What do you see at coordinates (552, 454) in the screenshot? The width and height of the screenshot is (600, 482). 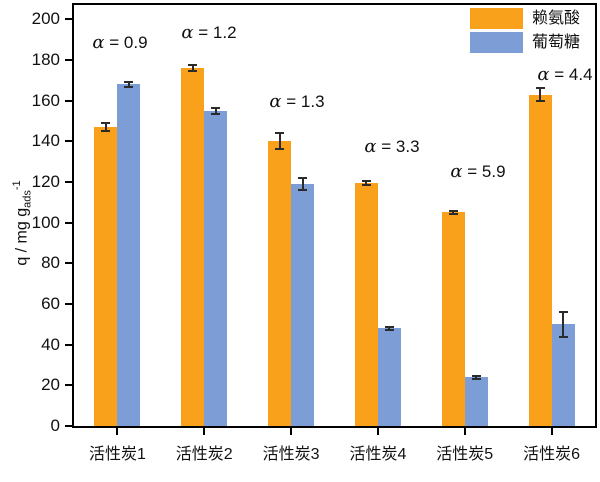 I see `x-axis-category-label: 活性炭6` at bounding box center [552, 454].